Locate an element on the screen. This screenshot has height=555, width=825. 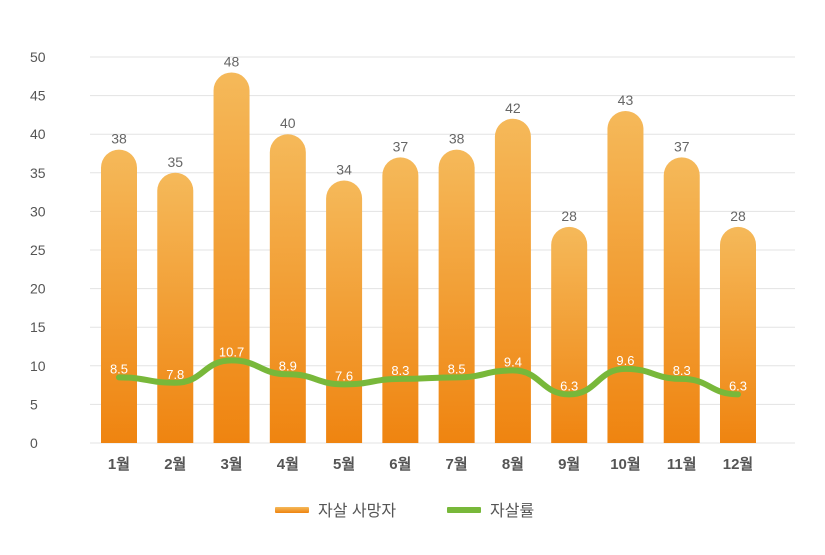
y-tick-label: 40 is located at coordinates (38, 134).